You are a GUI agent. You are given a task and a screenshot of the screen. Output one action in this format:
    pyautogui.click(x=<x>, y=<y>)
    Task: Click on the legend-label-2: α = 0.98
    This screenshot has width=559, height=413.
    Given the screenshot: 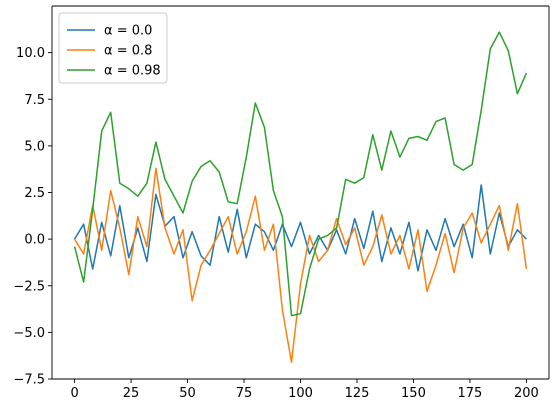 What is the action you would take?
    pyautogui.click(x=132, y=71)
    